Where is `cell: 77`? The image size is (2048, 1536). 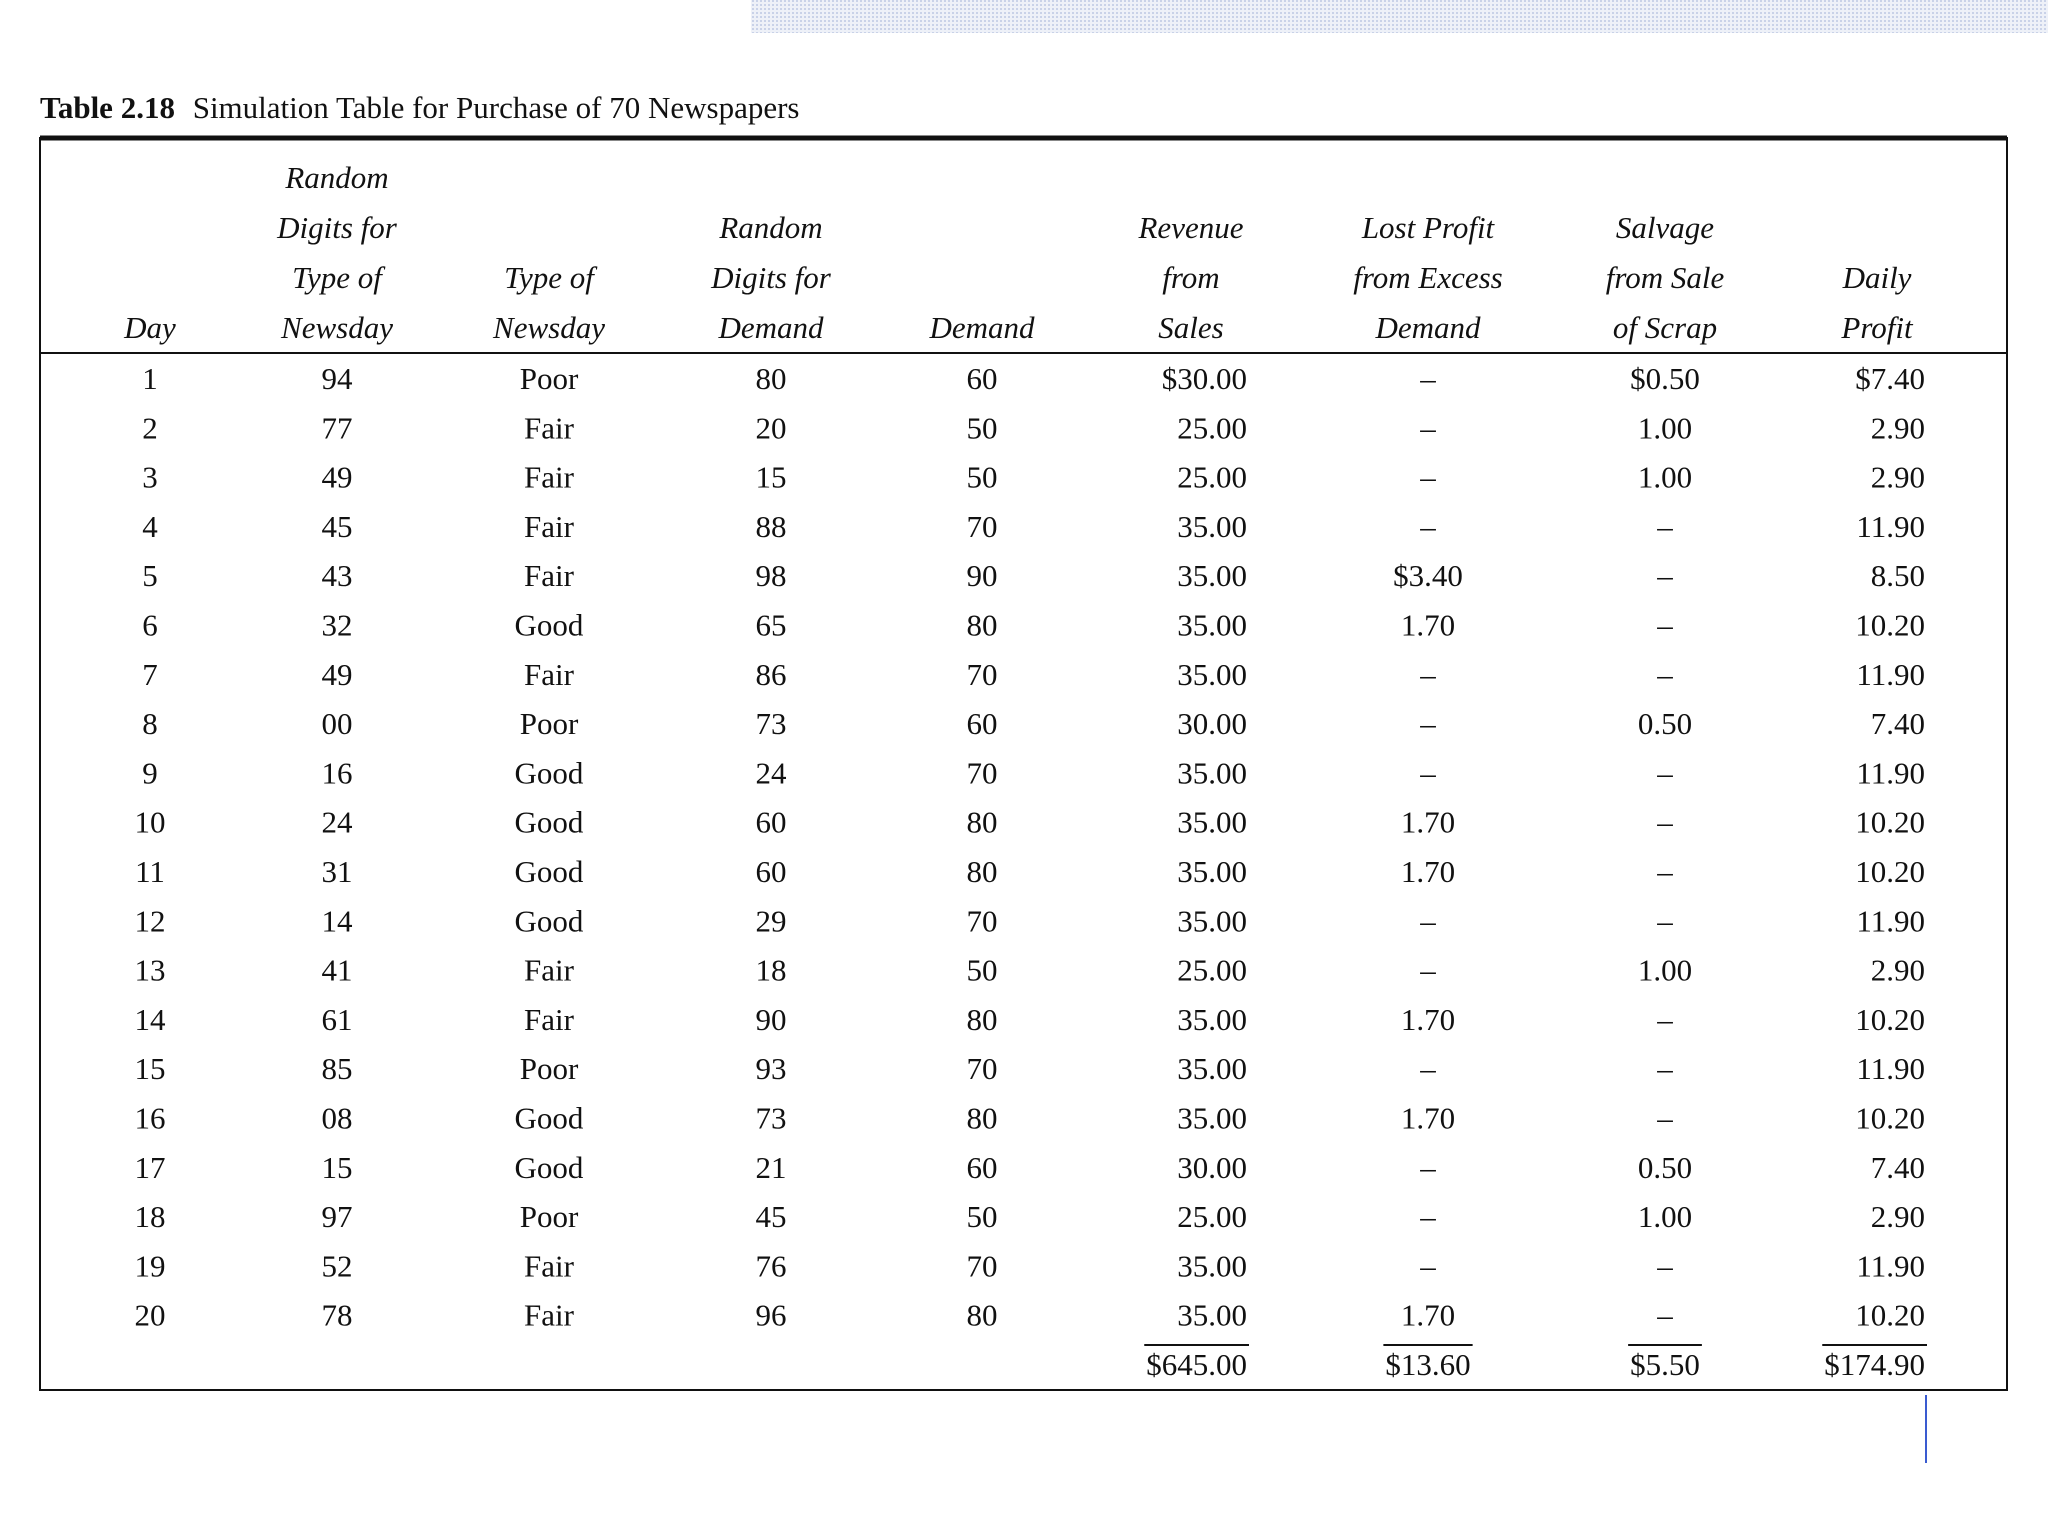
cell: 77 is located at coordinates (337, 427).